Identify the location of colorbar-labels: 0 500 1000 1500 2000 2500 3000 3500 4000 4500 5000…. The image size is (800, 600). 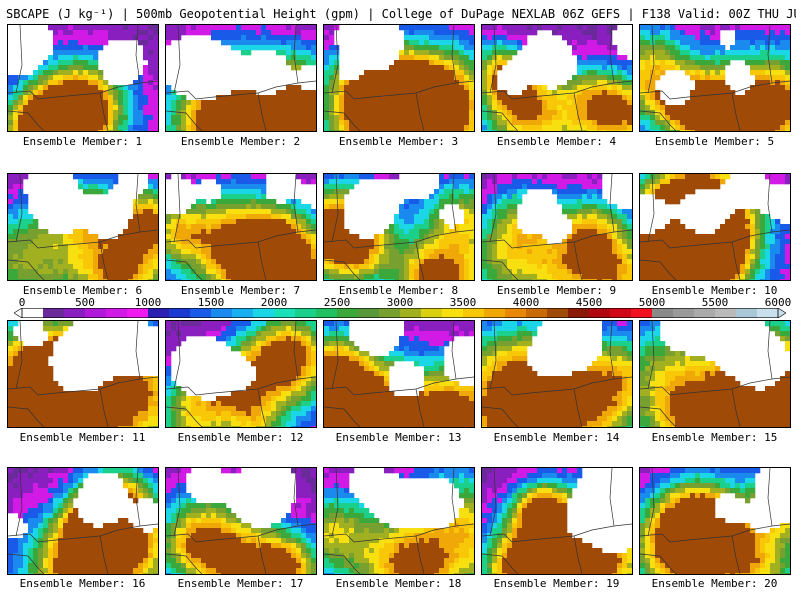
(400, 303).